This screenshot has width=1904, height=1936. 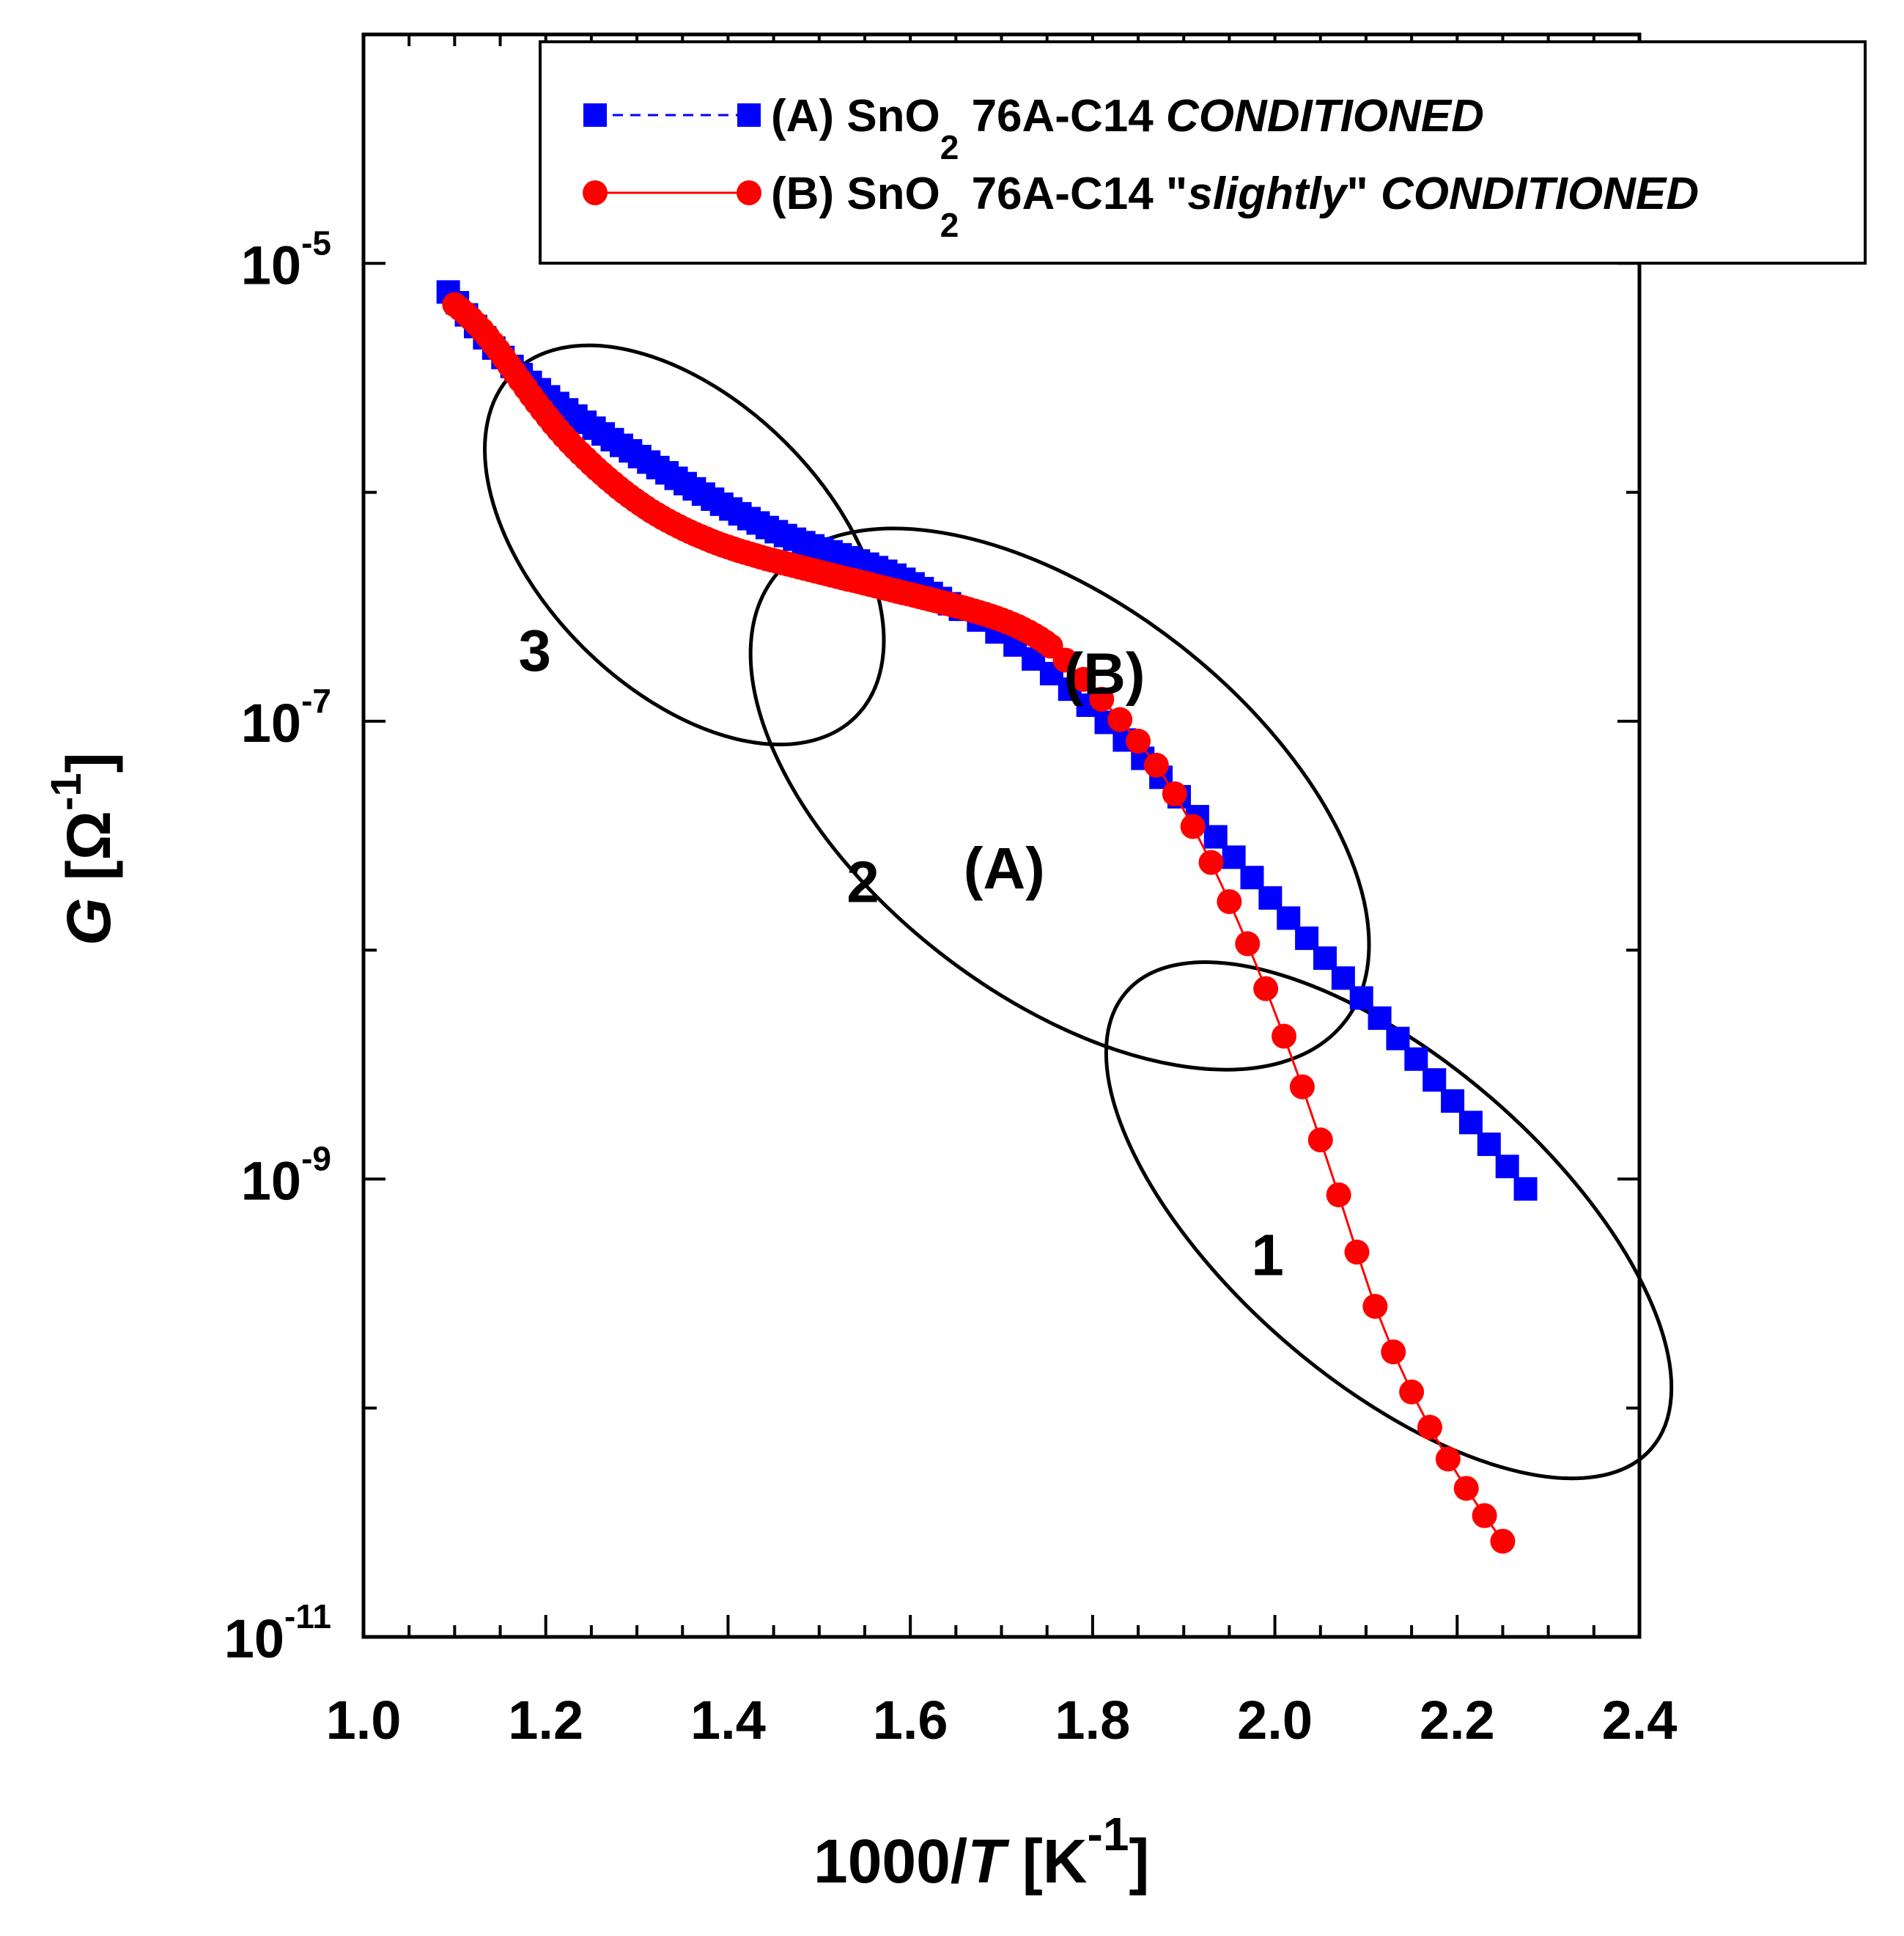 I want to click on x-axis-title-close: ], so click(x=1139, y=1861).